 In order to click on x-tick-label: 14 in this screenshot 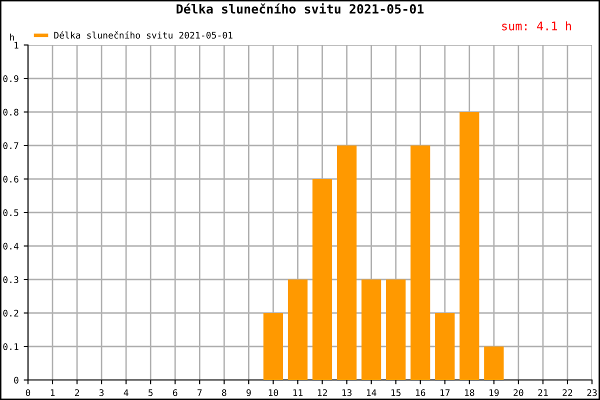, I will do `click(371, 392)`.